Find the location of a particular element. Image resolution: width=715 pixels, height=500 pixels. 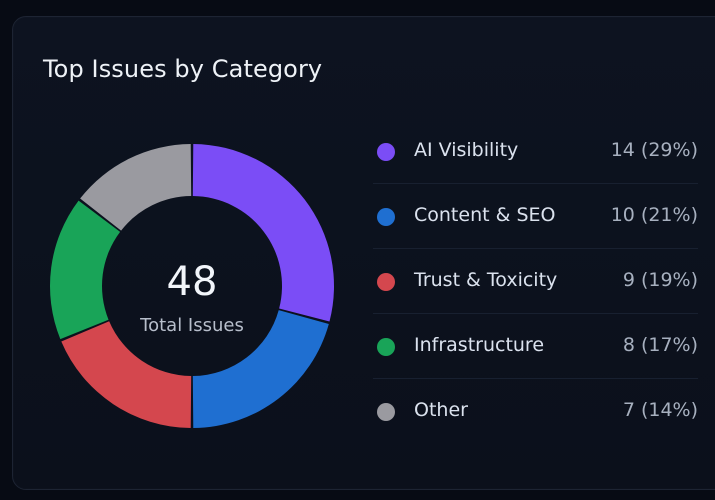

legend-label: Trust & Toxicity is located at coordinates (486, 280).